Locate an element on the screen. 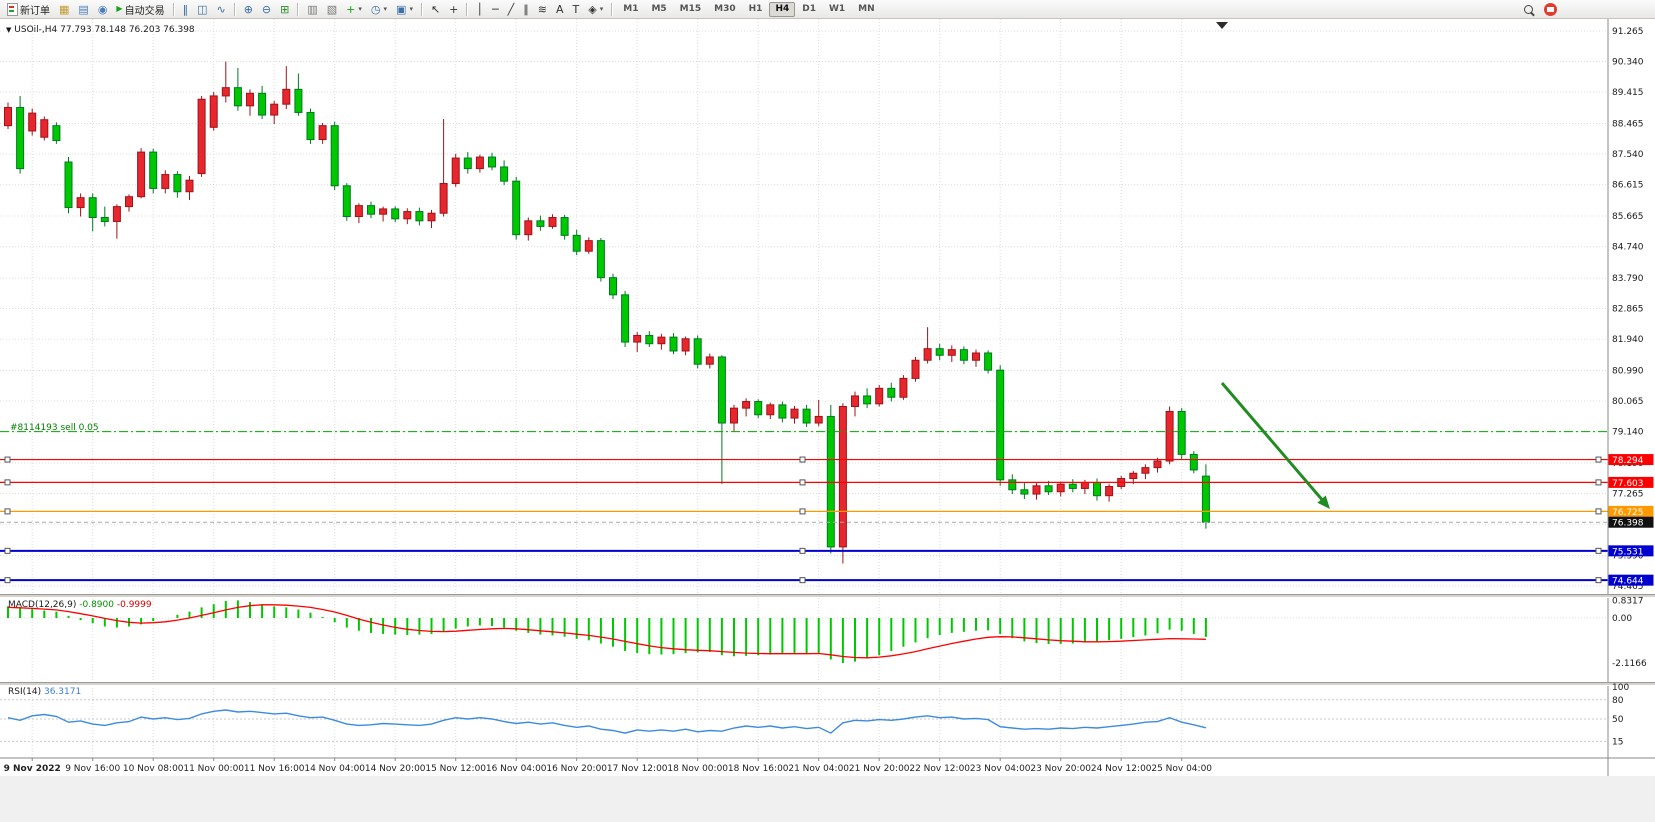 This screenshot has width=1655, height=822. text-button: A is located at coordinates (560, 9).